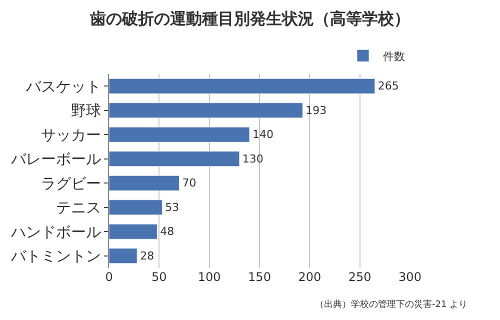  What do you see at coordinates (391, 304) in the screenshot?
I see `text: （出典）学校の管理下の災害-21 より` at bounding box center [391, 304].